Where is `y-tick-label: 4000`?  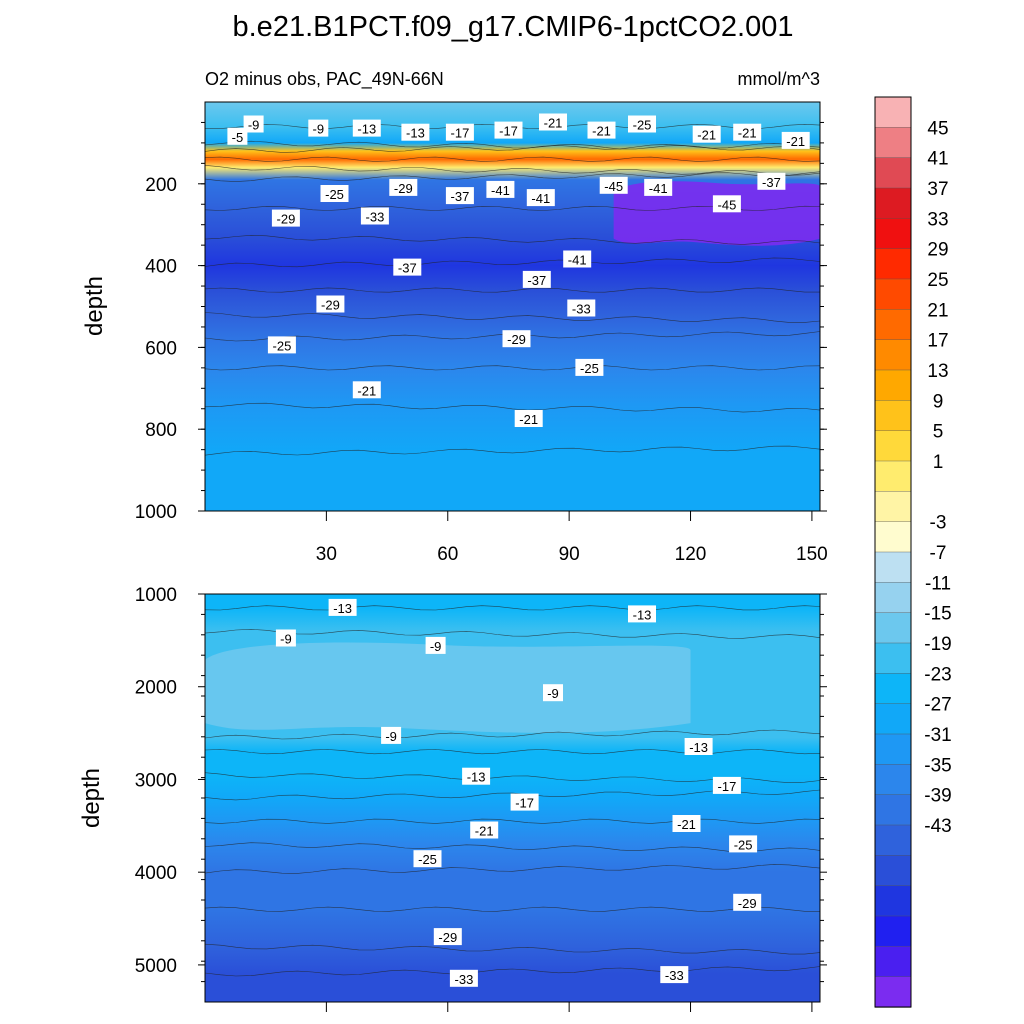
y-tick-label: 4000 is located at coordinates (156, 873).